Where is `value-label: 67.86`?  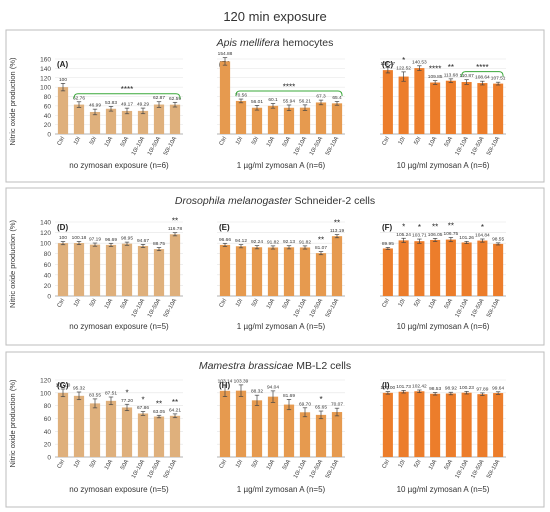
value-label: 67.86 is located at coordinates (143, 408).